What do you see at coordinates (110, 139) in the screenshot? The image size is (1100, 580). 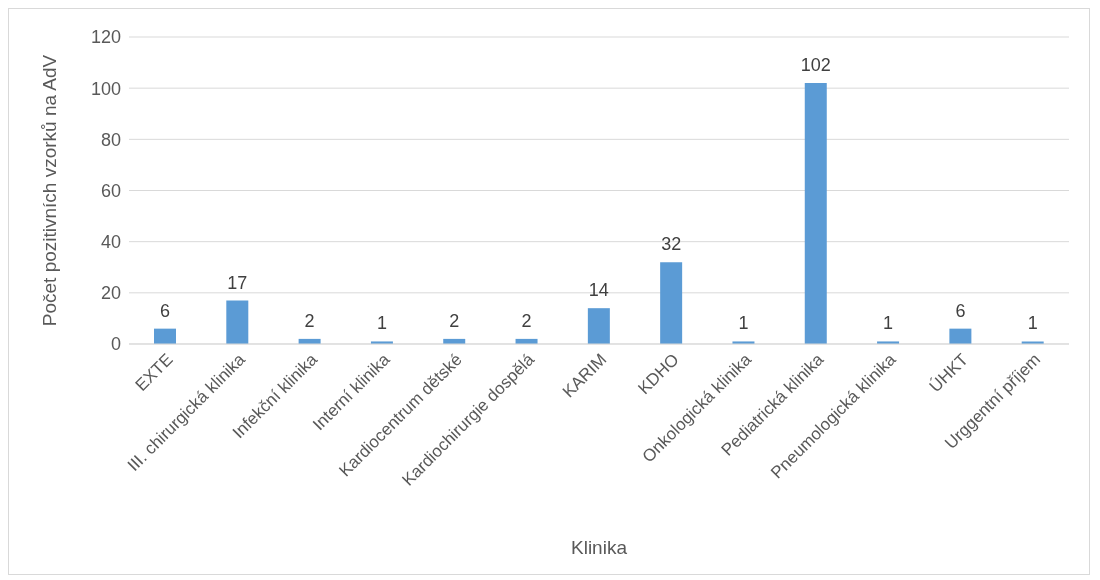 I see `y-tick-label: 80` at bounding box center [110, 139].